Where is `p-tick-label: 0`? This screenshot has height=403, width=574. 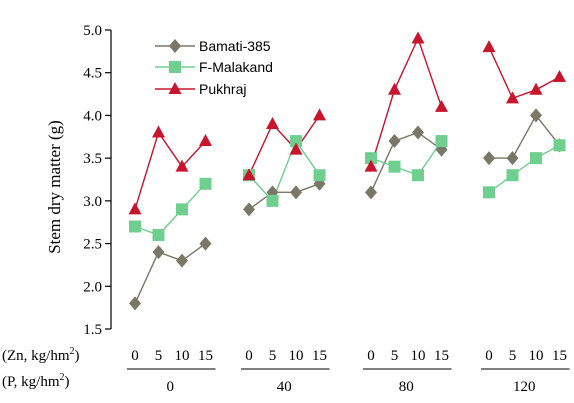
p-tick-label: 0 is located at coordinates (171, 387).